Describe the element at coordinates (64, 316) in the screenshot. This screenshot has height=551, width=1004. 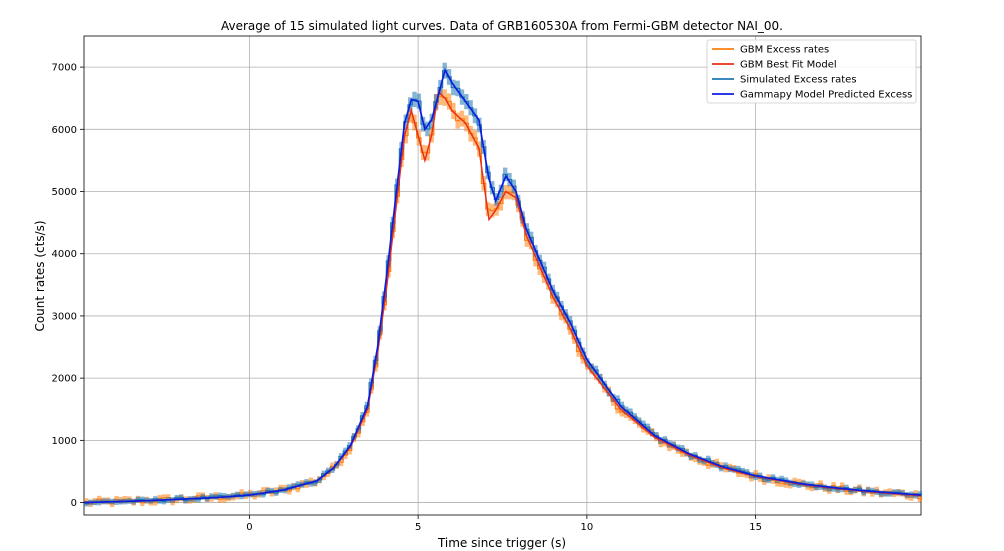
I see `y-tick-label-3: 3000` at that location.